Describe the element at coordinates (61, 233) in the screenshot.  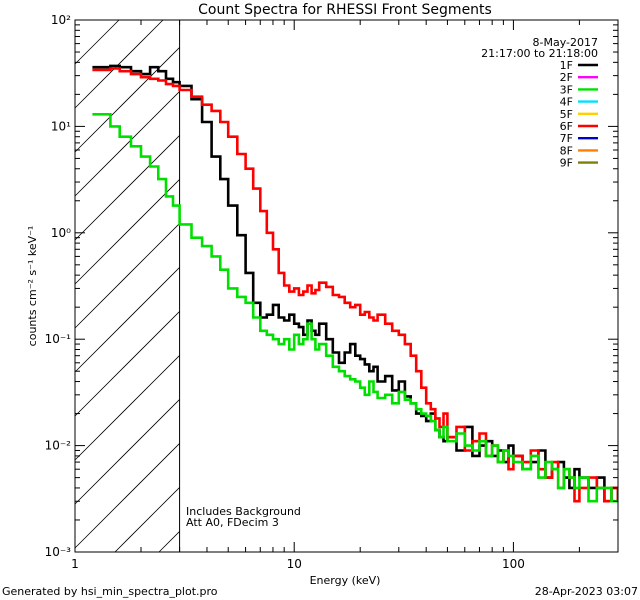
I see `y-tick-label: 10⁰` at that location.